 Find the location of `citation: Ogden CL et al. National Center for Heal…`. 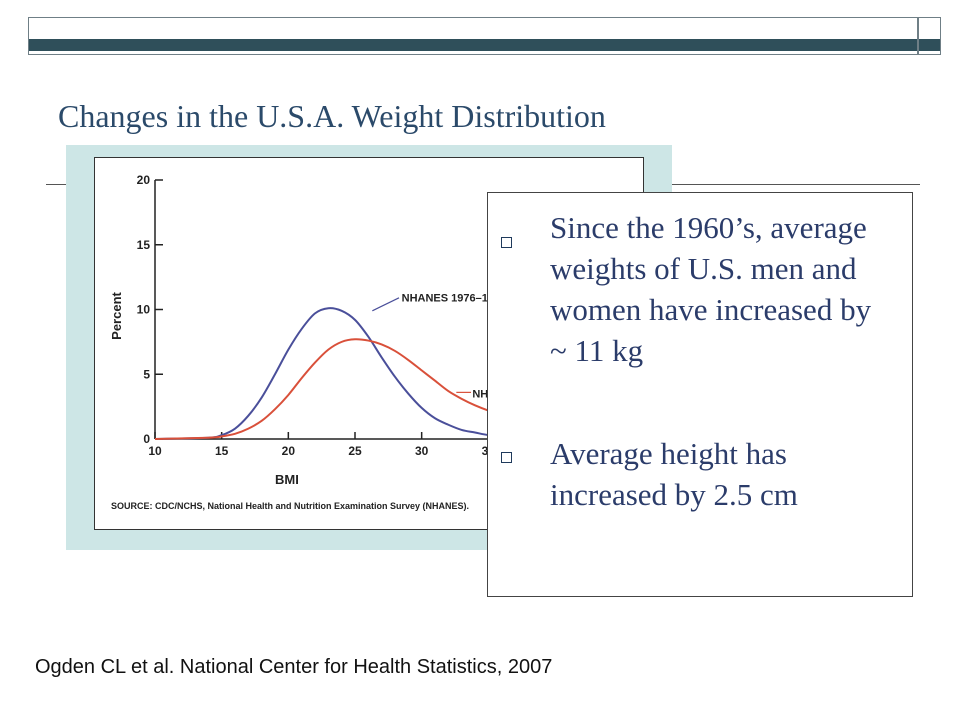

citation: Ogden CL et al. National Center for Heal… is located at coordinates (294, 667).